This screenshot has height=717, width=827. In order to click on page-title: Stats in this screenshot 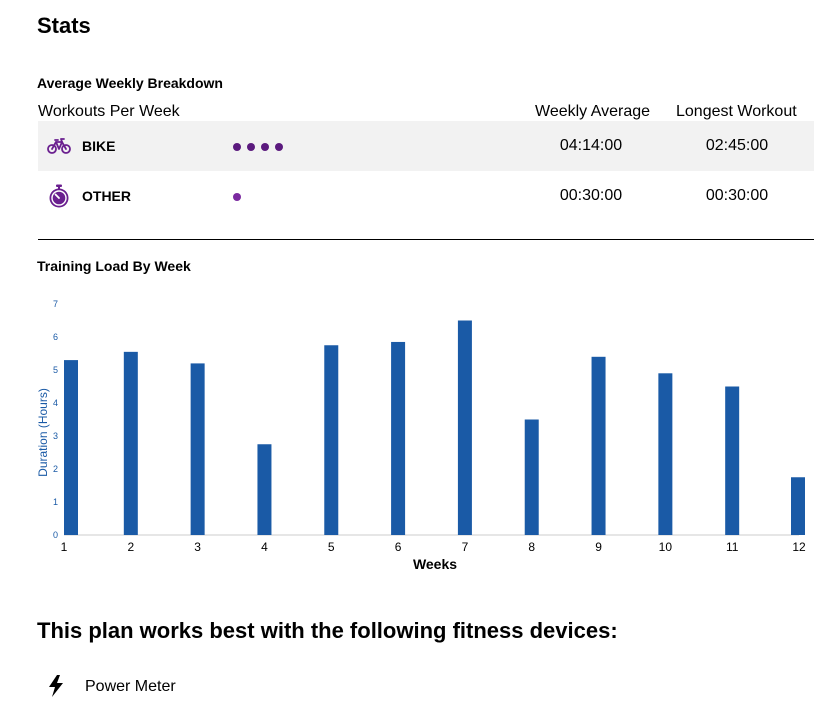, I will do `click(64, 25)`.